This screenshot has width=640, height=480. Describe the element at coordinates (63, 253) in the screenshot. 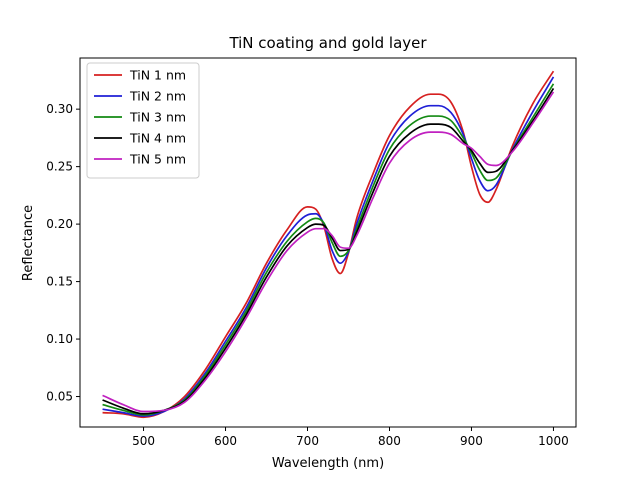

I see `y-axis: 0.05 0.10 0.15 0.20 0.25 0.30` at that location.